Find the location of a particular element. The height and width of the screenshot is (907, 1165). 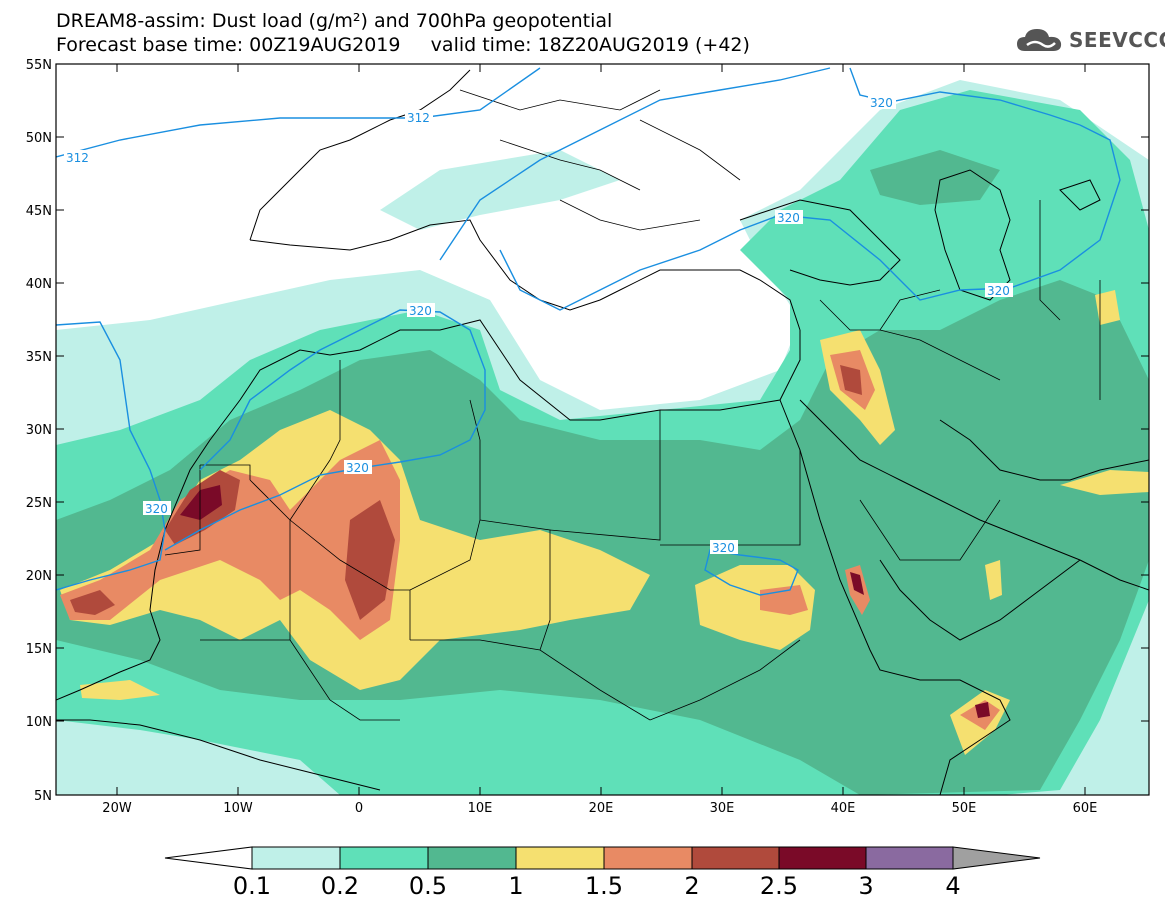

lat-label: 40N is located at coordinates (39, 284).